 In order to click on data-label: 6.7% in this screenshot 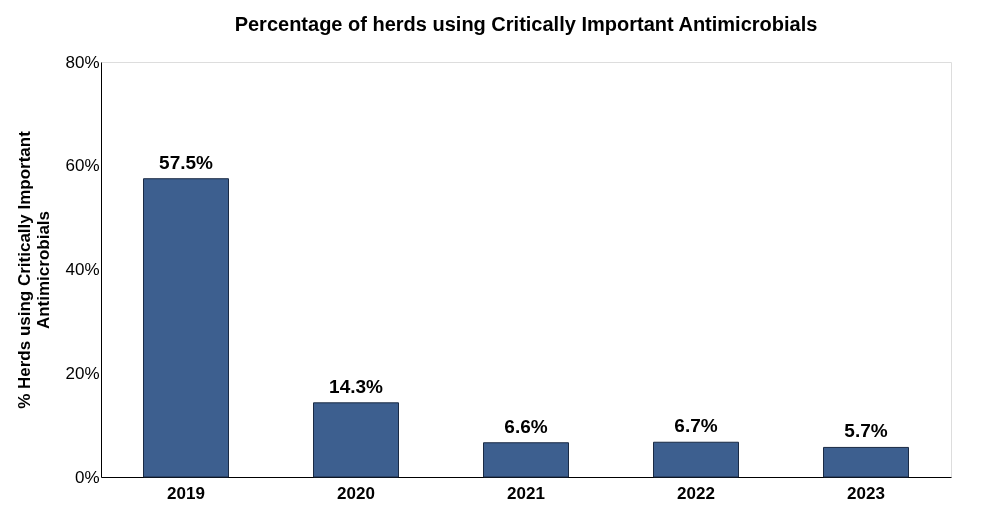, I will do `click(696, 426)`.